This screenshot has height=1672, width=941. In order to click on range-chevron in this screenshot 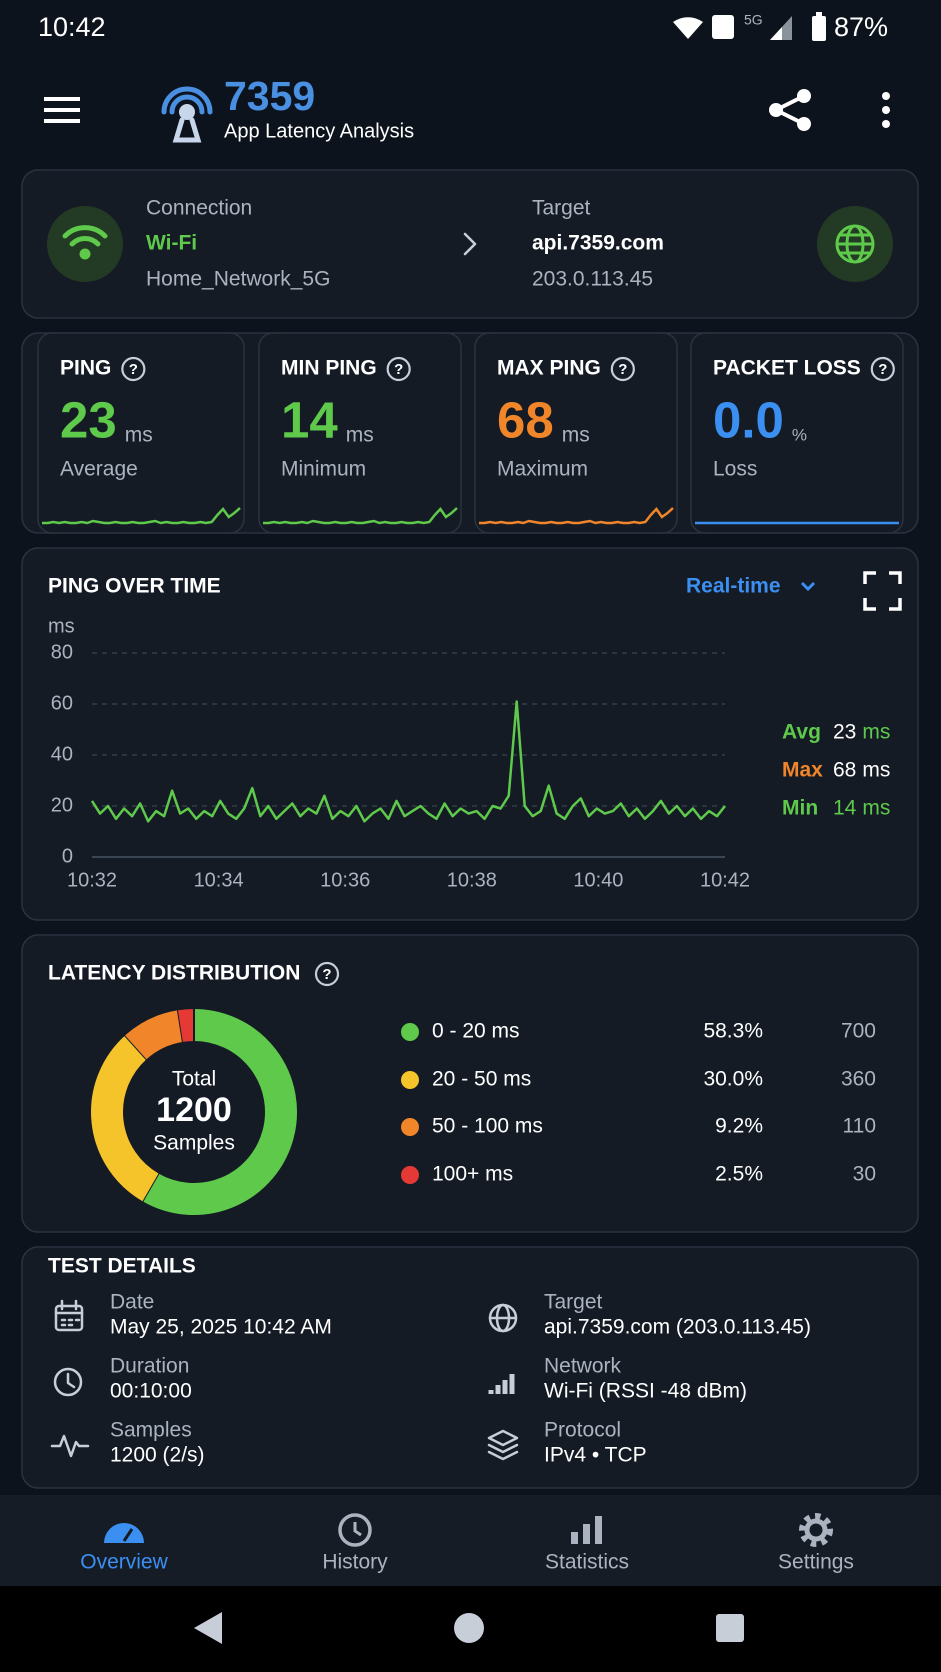, I will do `click(808, 586)`.